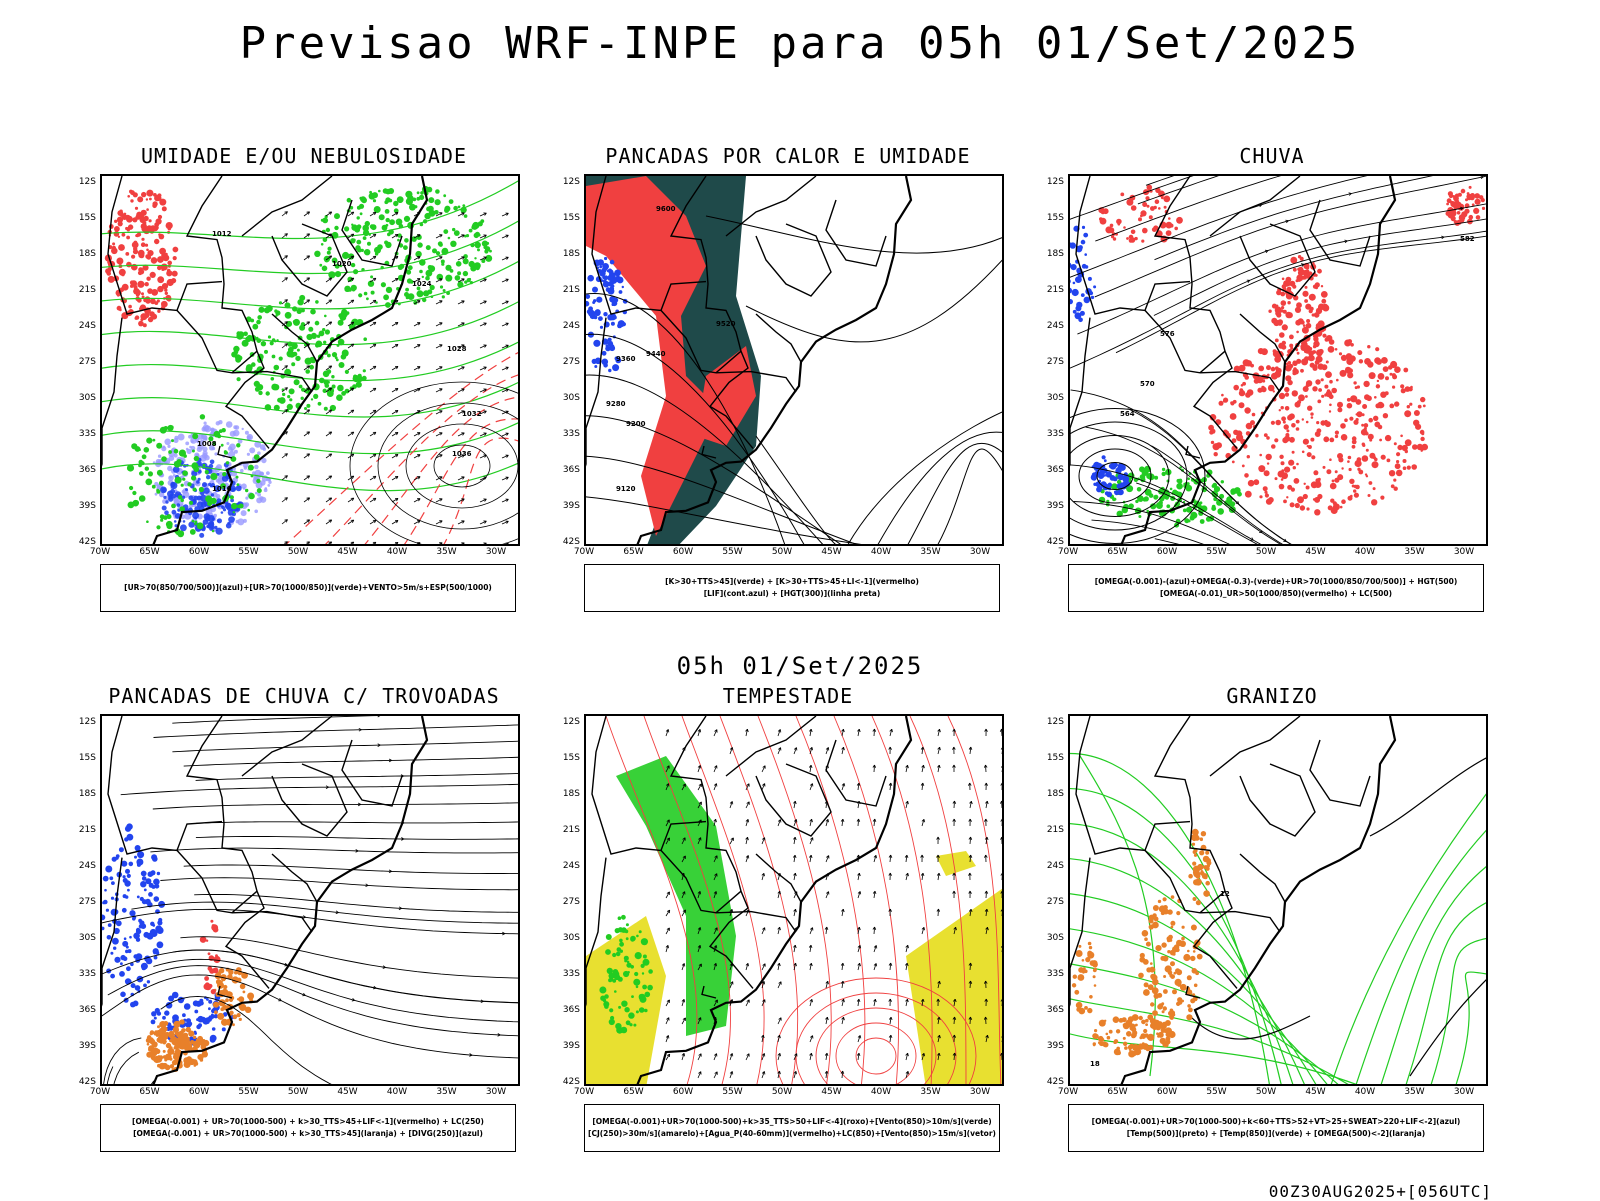 The image size is (1600, 1201). What do you see at coordinates (795, 901) in the screenshot?
I see `map-graphic` at bounding box center [795, 901].